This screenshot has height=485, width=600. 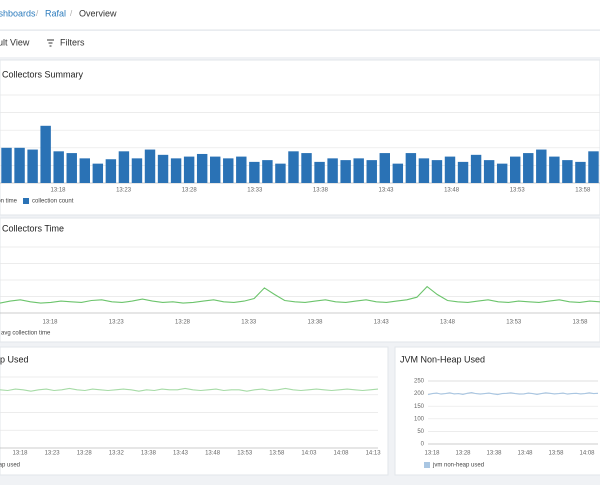 I want to click on breadcrumb: Dashboards, so click(x=18, y=13).